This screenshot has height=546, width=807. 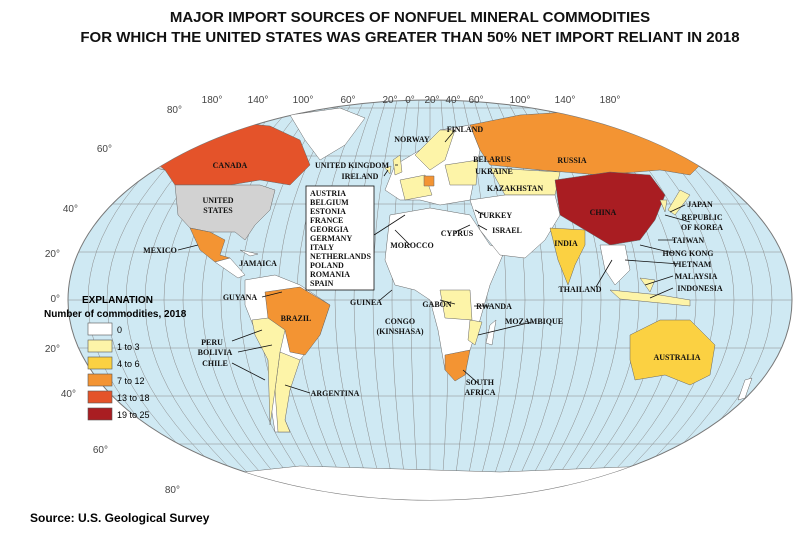 I want to click on legend-label: 0, so click(x=119, y=330).